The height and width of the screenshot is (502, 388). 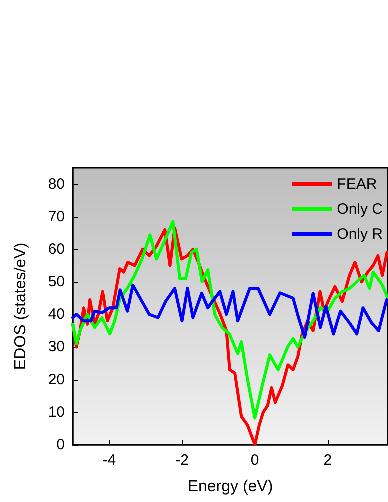 I want to click on legend-label: FEAR, so click(x=357, y=184).